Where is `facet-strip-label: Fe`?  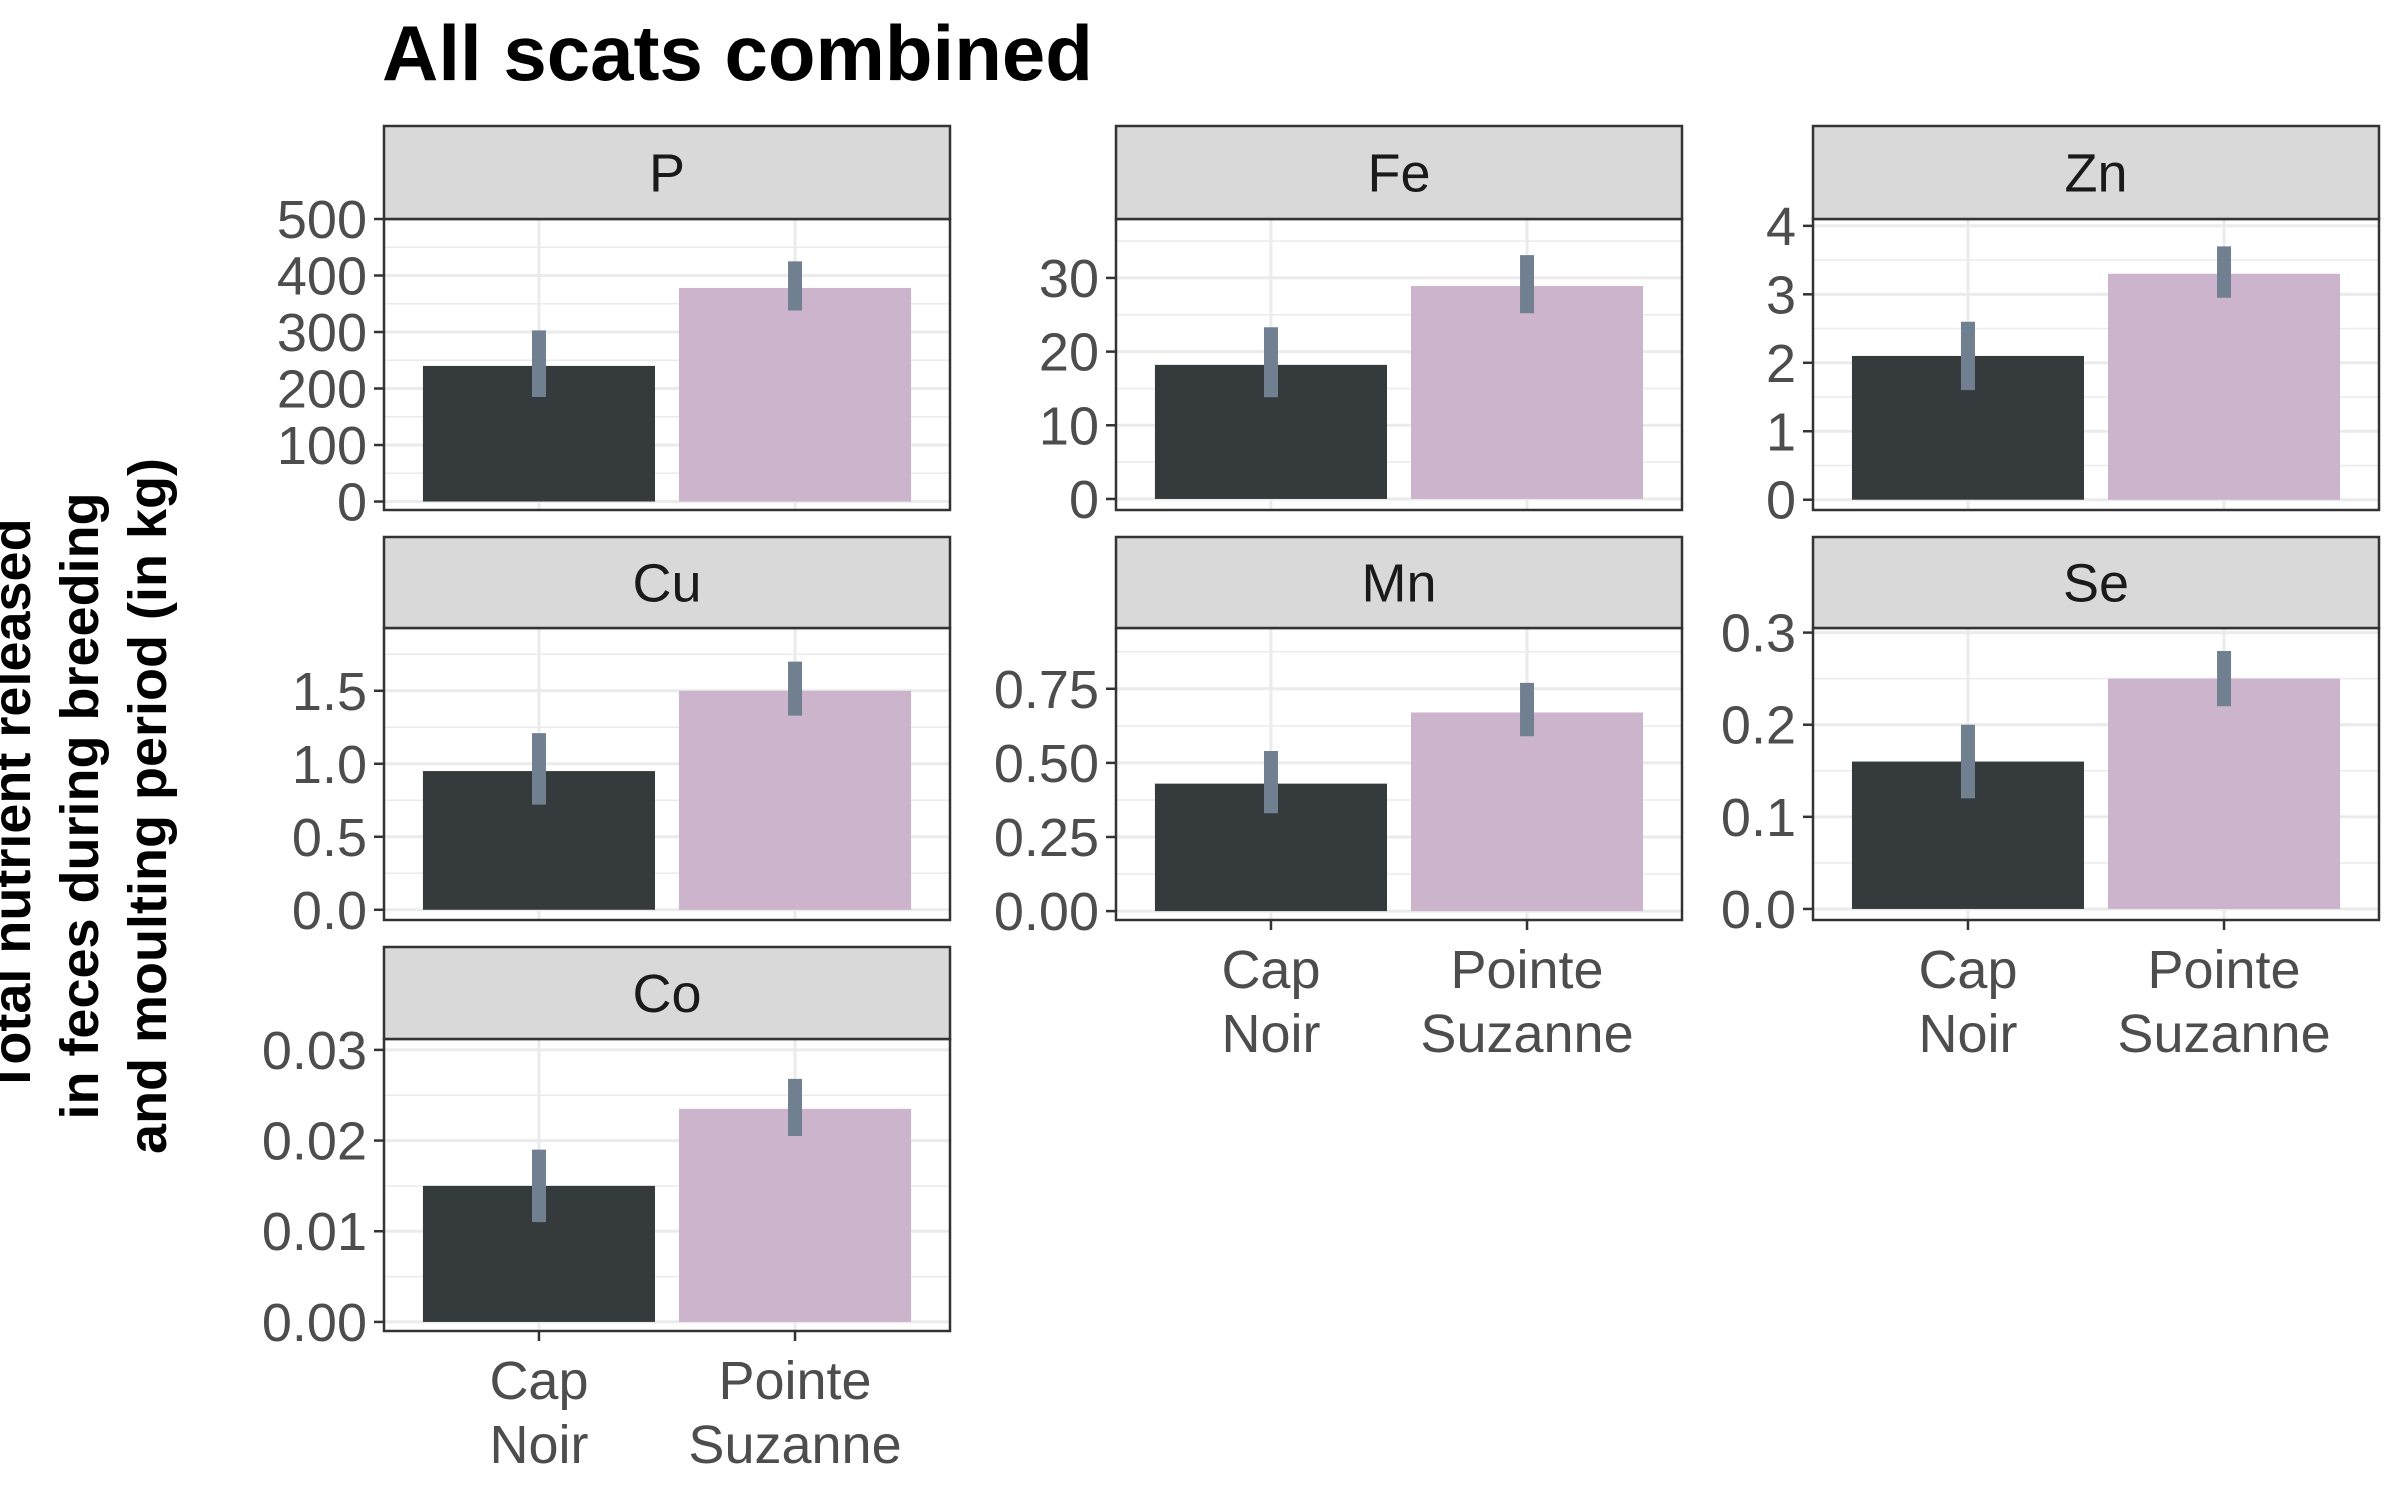 facet-strip-label: Fe is located at coordinates (1398, 174).